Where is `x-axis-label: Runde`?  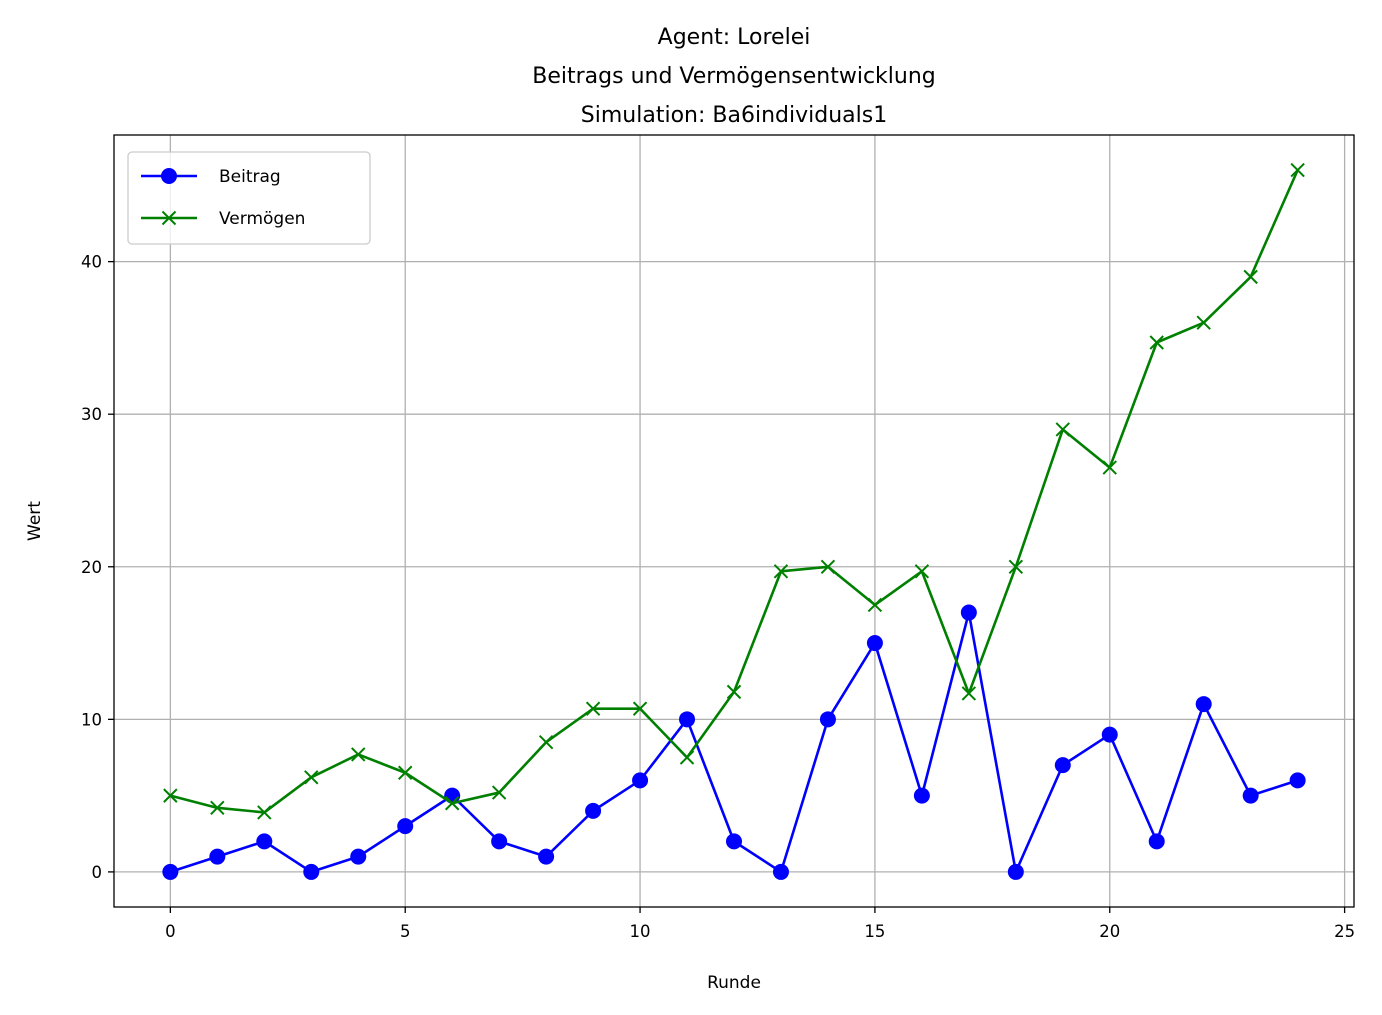
x-axis-label: Runde is located at coordinates (734, 983).